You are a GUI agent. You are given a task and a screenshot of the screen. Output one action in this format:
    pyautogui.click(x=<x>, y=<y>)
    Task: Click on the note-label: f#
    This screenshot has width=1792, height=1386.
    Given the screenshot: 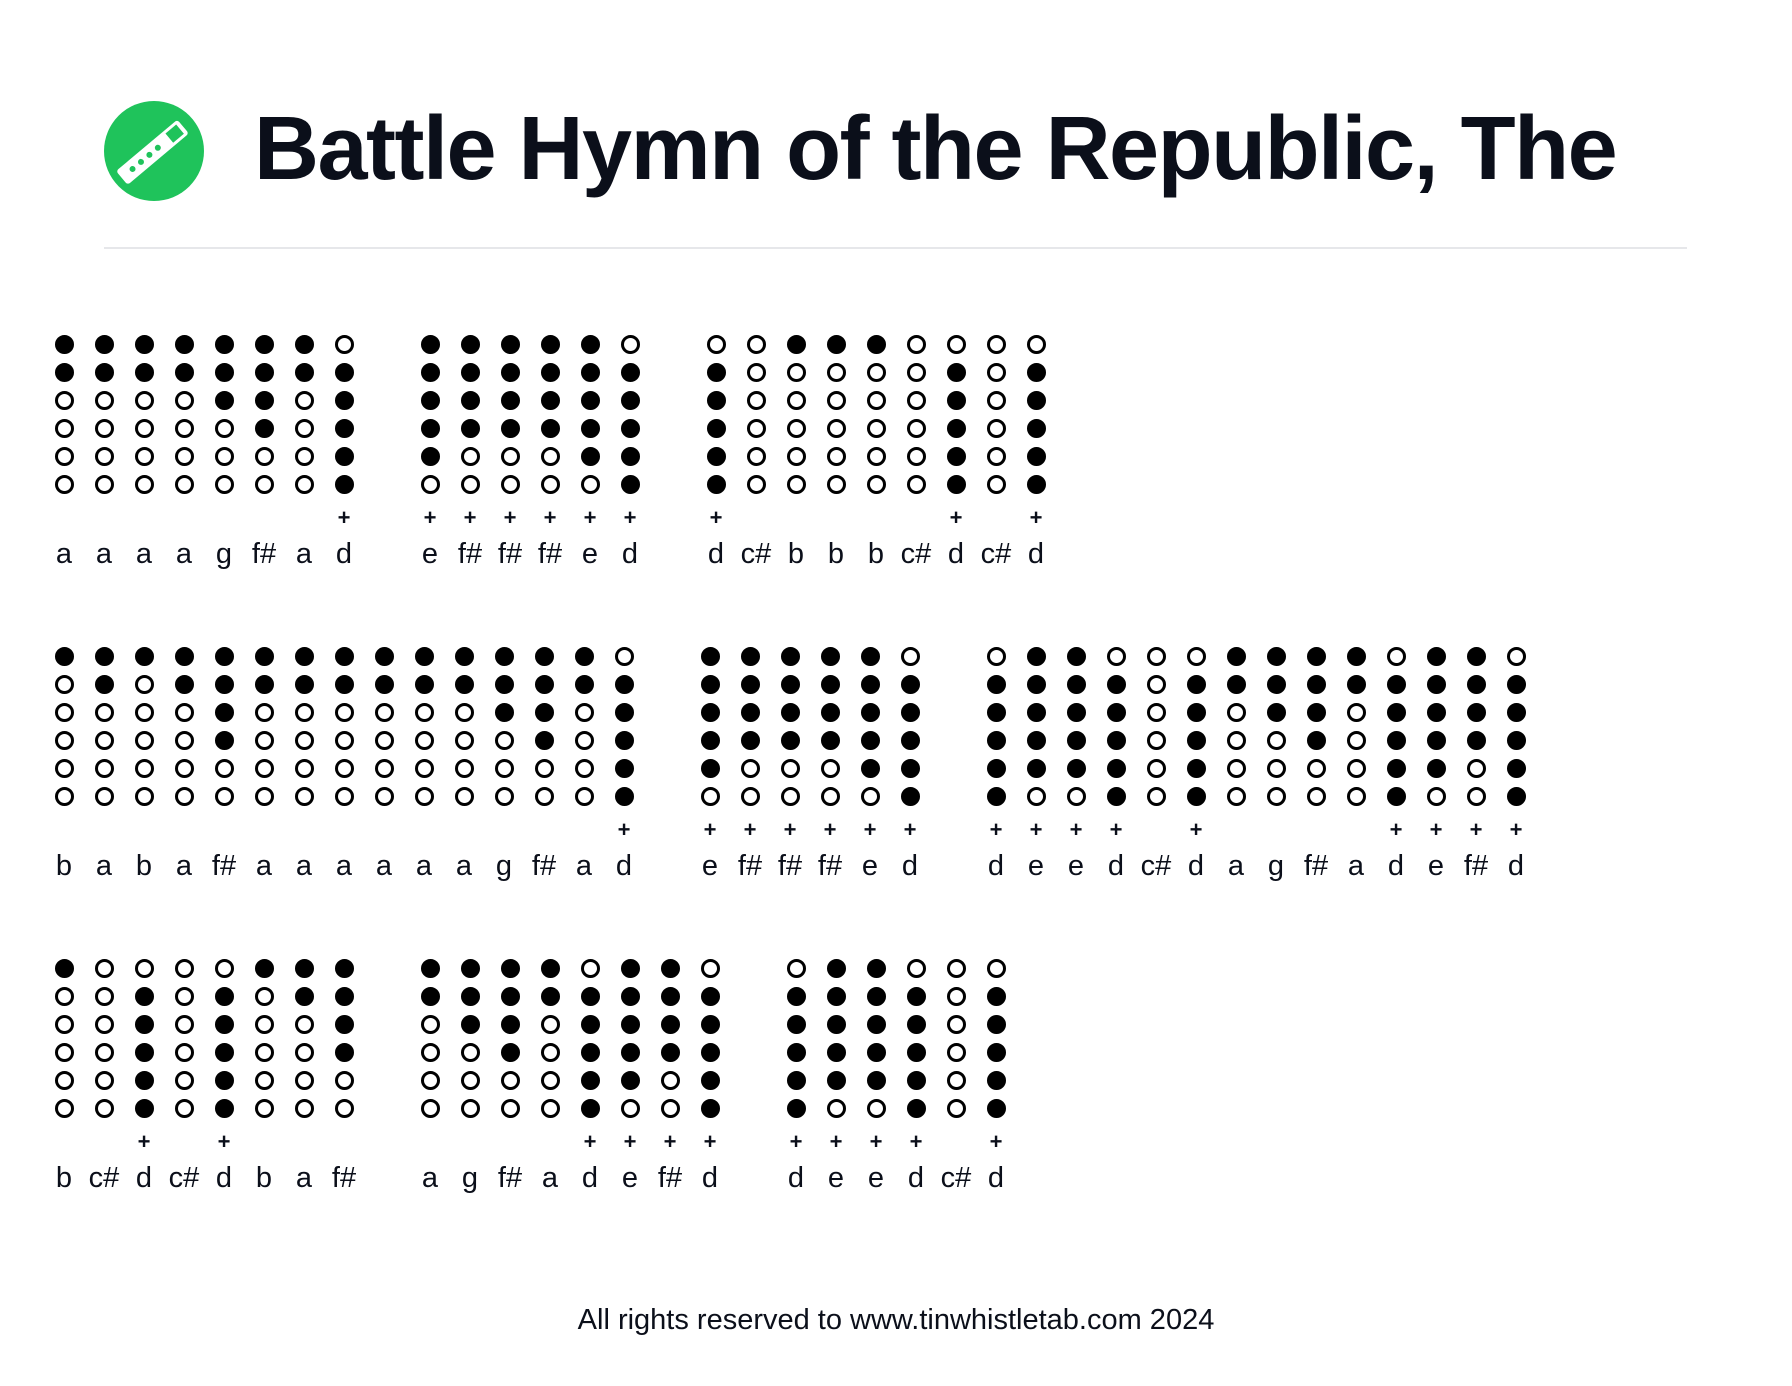 What is the action you would take?
    pyautogui.click(x=790, y=866)
    